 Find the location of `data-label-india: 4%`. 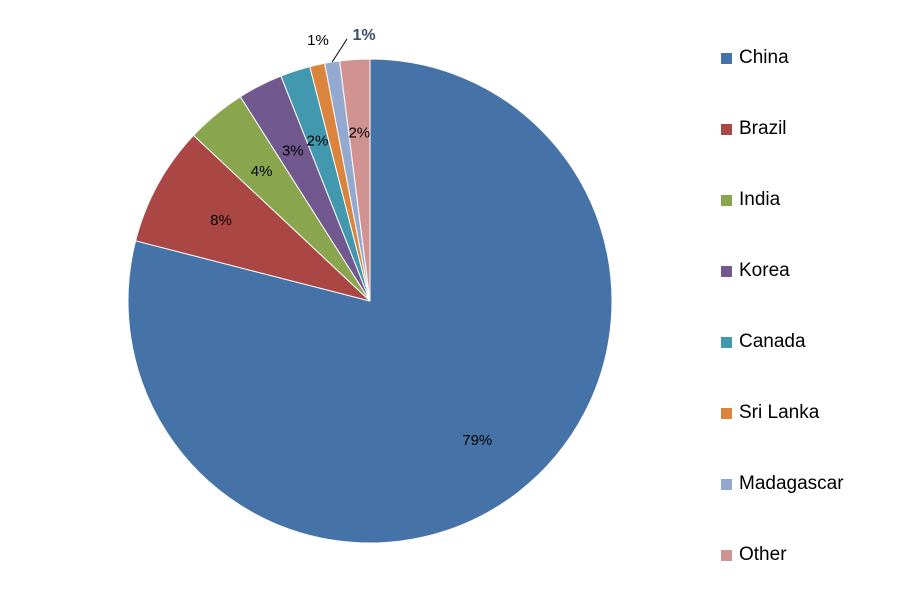

data-label-india: 4% is located at coordinates (262, 171).